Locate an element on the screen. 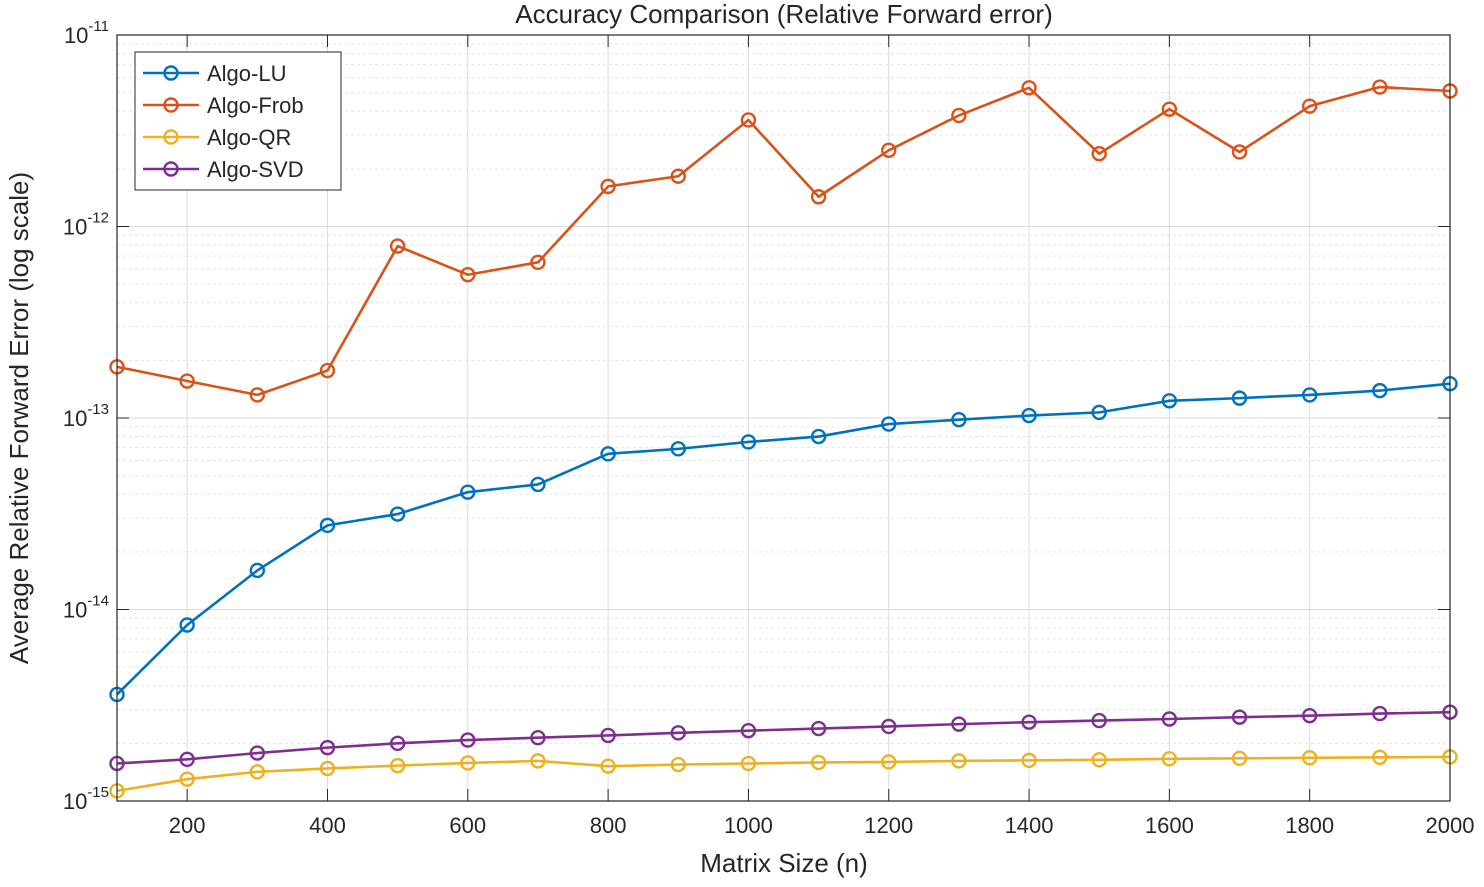 The height and width of the screenshot is (887, 1484). legend-label: Algo-LU is located at coordinates (246, 73).